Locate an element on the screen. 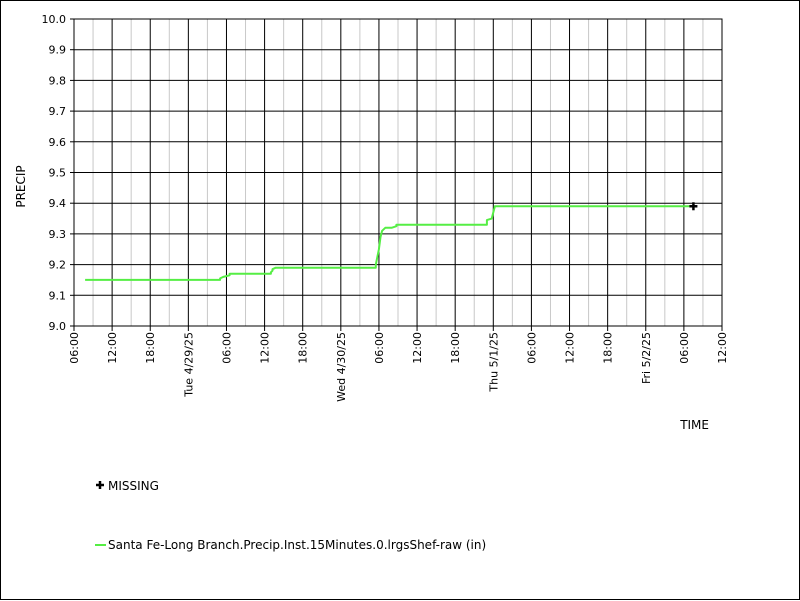  x-tick-label: Wed 4/30/25 is located at coordinates (341, 367).